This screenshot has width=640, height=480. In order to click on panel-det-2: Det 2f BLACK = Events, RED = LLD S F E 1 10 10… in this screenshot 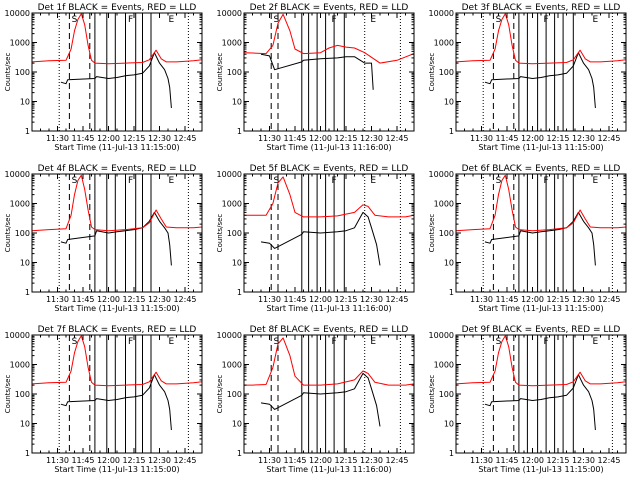, I will do `click(315, 77)`.